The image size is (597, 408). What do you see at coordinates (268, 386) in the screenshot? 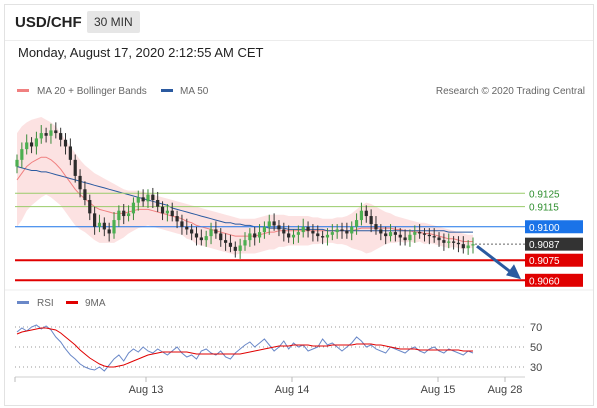
I see `x-axis-ticks: Aug 13 Aug 14 Aug 15 Aug 28` at bounding box center [268, 386].